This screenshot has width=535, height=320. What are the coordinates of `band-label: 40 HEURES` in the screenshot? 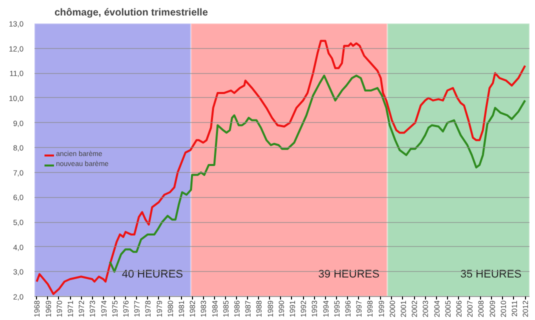 It's located at (152, 274).